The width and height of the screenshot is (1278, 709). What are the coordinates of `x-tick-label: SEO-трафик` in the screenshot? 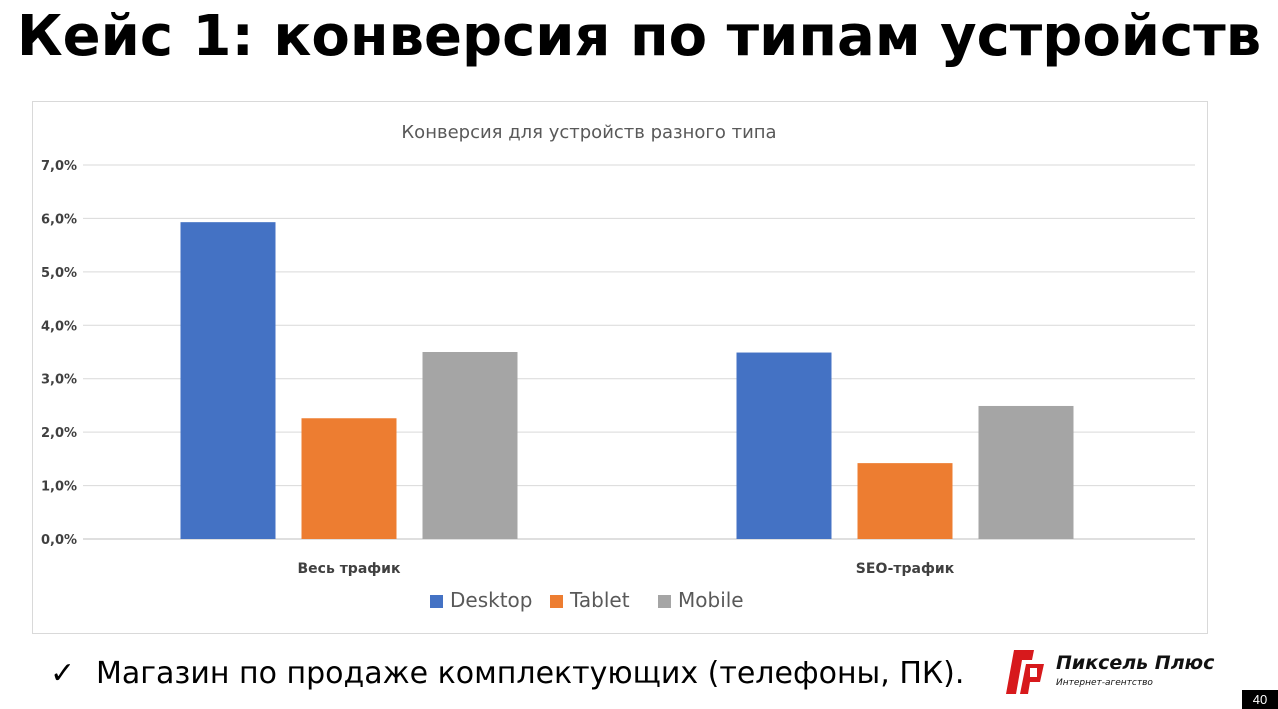 It's located at (905, 569).